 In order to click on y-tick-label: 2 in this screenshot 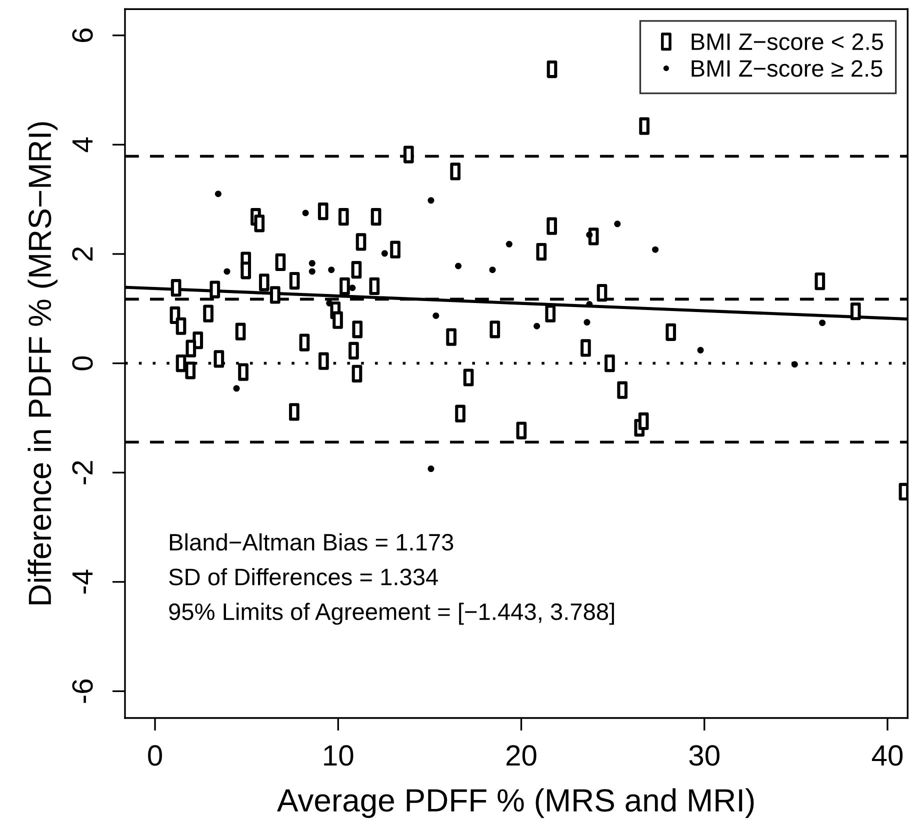, I will do `click(82, 254)`.